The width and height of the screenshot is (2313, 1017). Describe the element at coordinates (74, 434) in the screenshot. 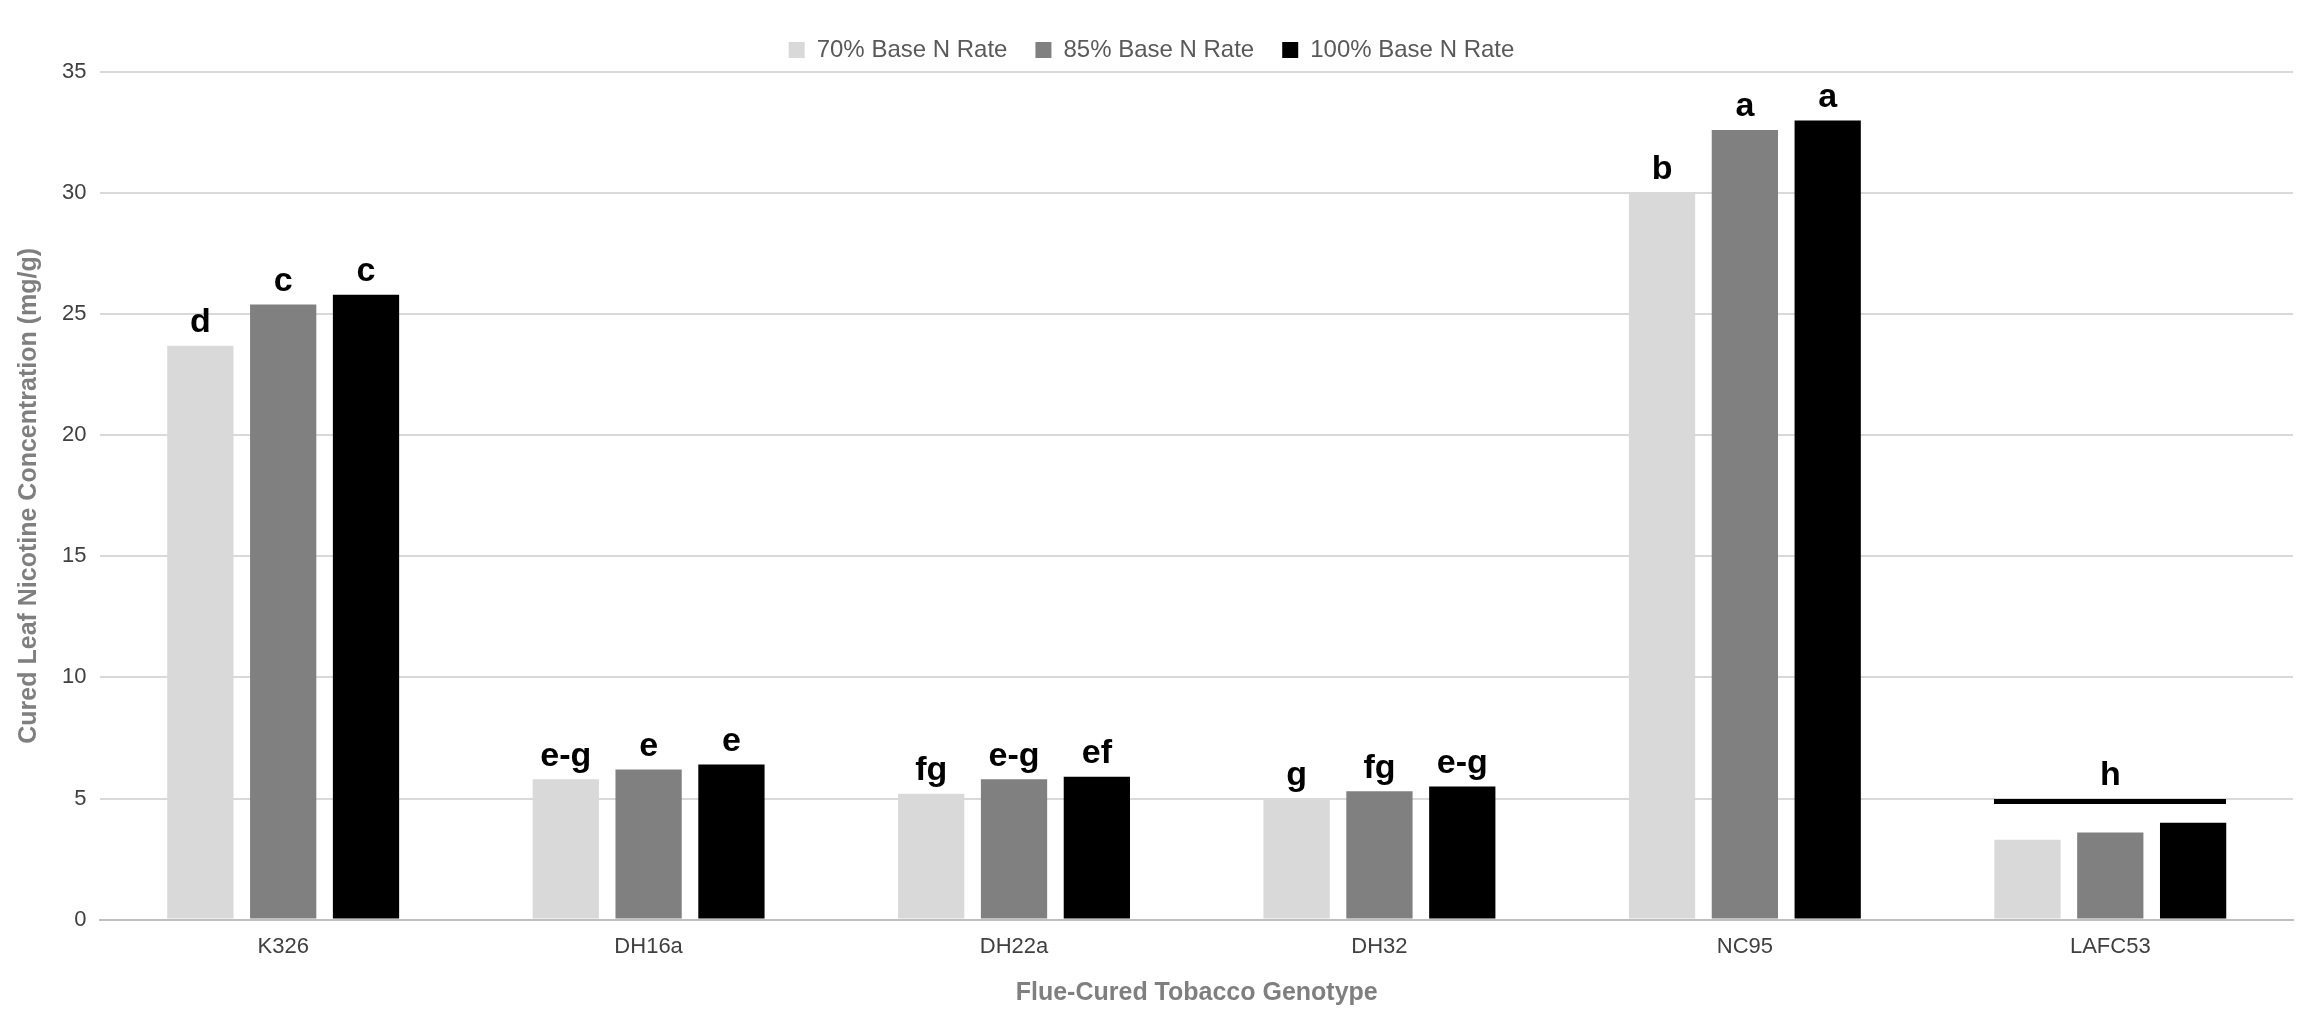

I see `y-tick-label: 20` at that location.